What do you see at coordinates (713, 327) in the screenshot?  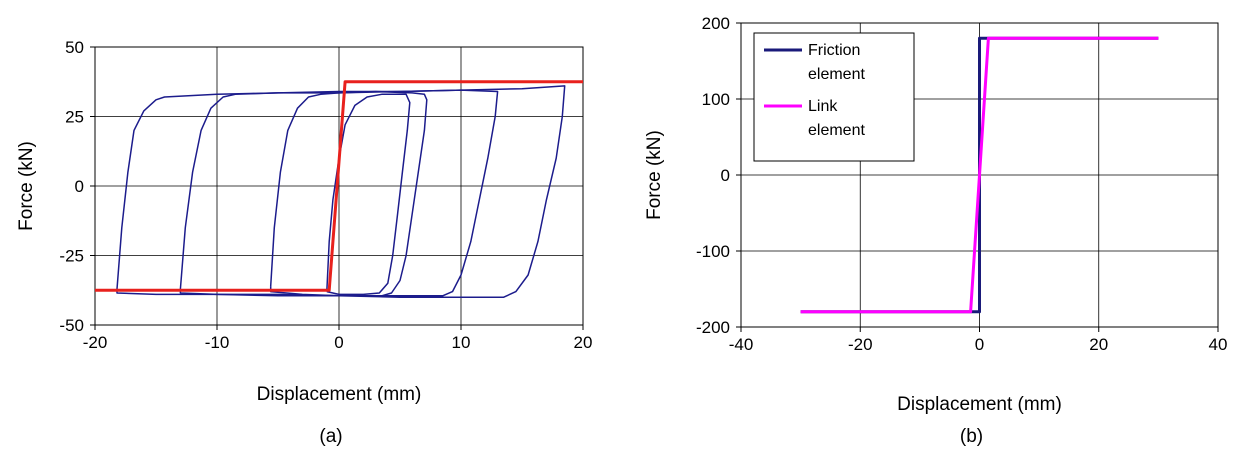 I see `y-tick-label: -200` at bounding box center [713, 327].